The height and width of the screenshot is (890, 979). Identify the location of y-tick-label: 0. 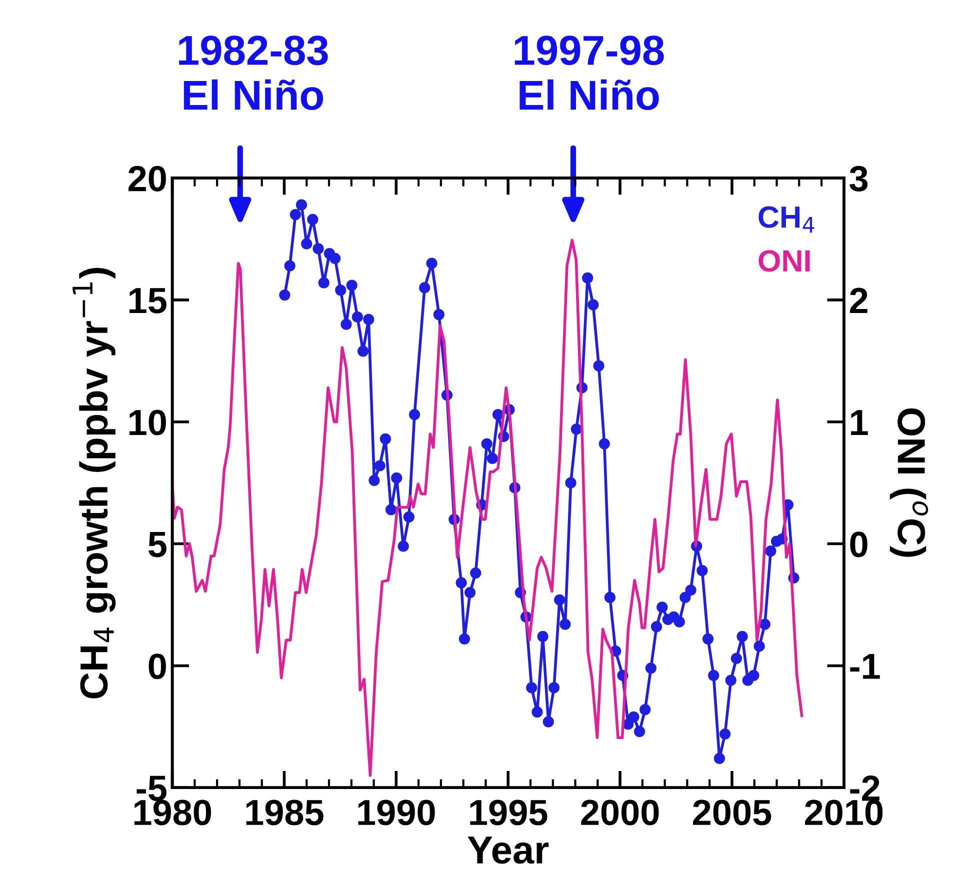
(157, 667).